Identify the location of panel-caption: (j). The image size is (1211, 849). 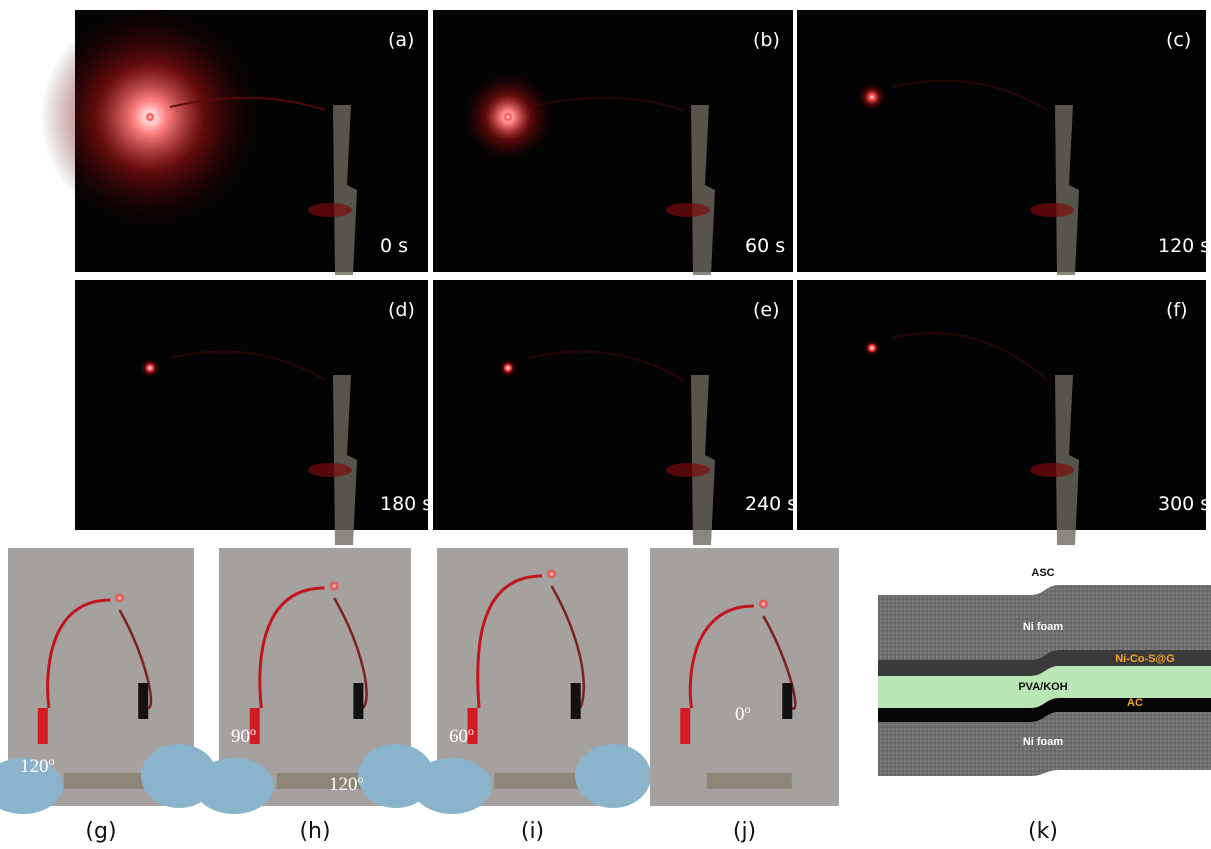
(744, 831).